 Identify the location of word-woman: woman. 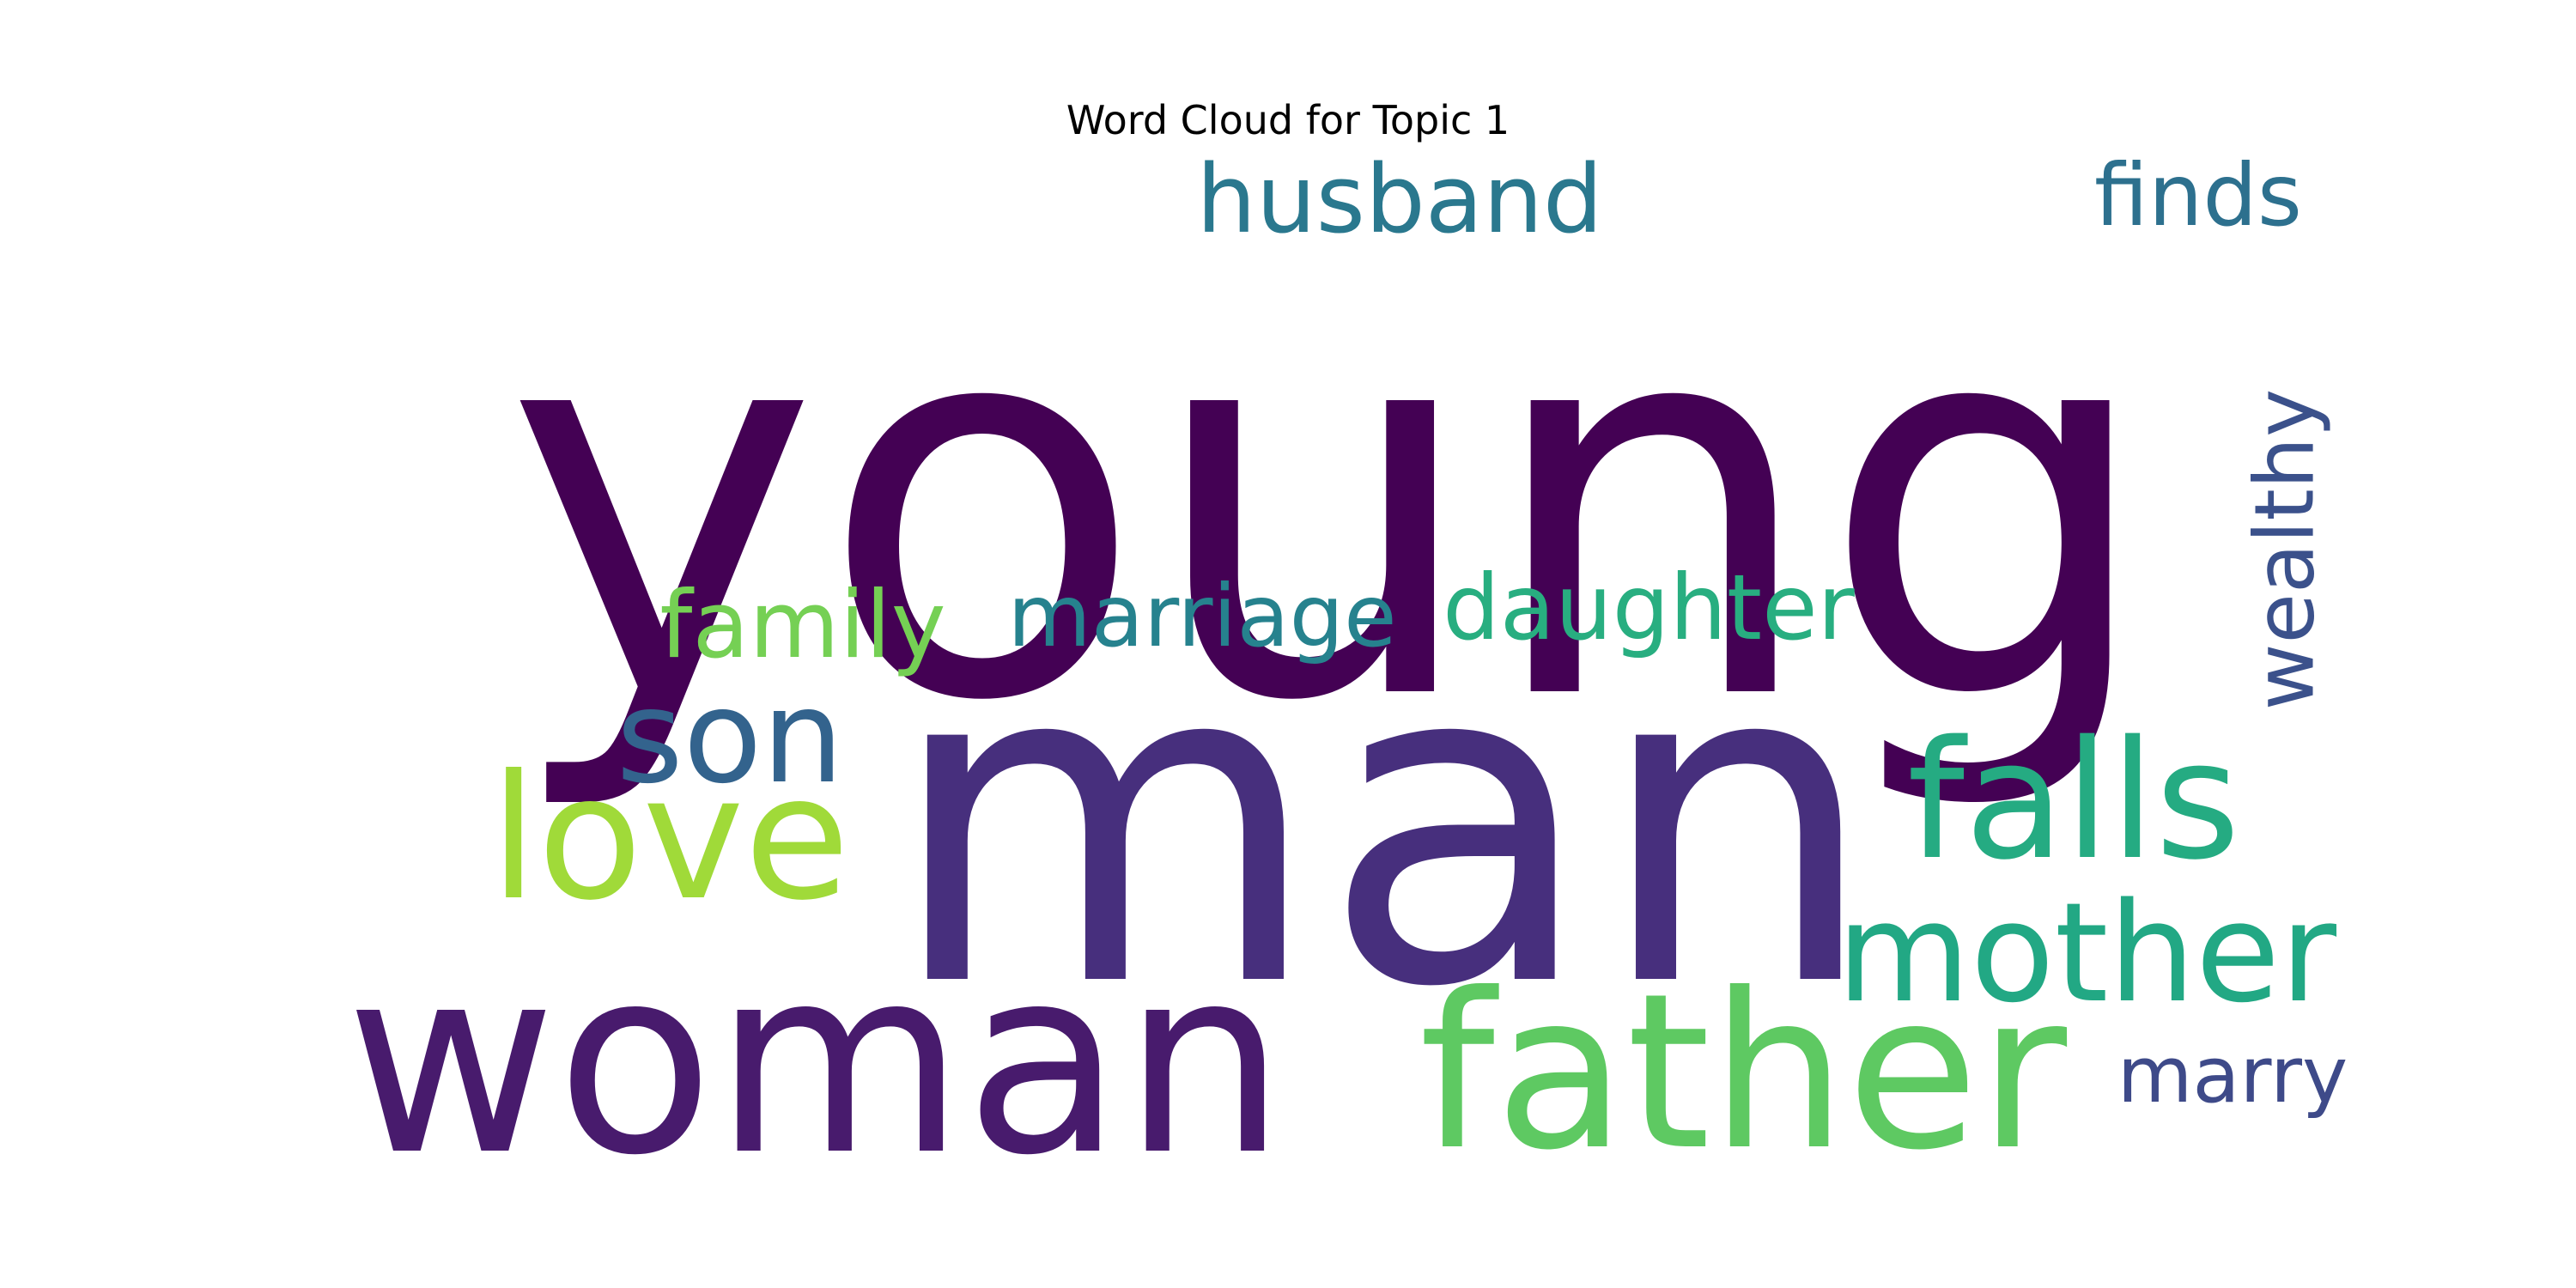
(815, 1062).